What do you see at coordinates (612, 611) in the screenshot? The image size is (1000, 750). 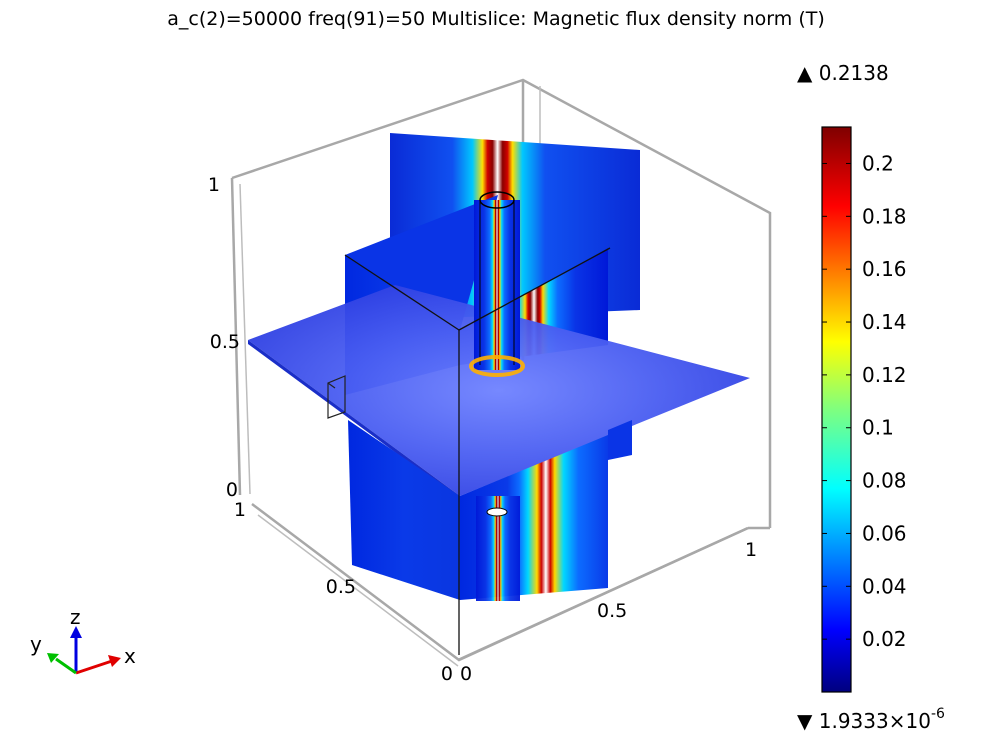 I see `x-tick-0.5: 0.5` at bounding box center [612, 611].